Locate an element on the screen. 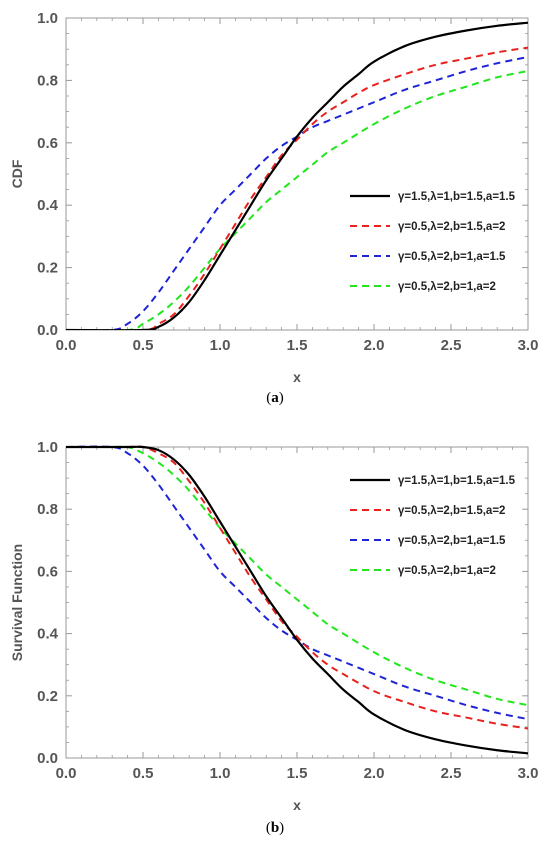  caption-b: (b) is located at coordinates (275, 828).